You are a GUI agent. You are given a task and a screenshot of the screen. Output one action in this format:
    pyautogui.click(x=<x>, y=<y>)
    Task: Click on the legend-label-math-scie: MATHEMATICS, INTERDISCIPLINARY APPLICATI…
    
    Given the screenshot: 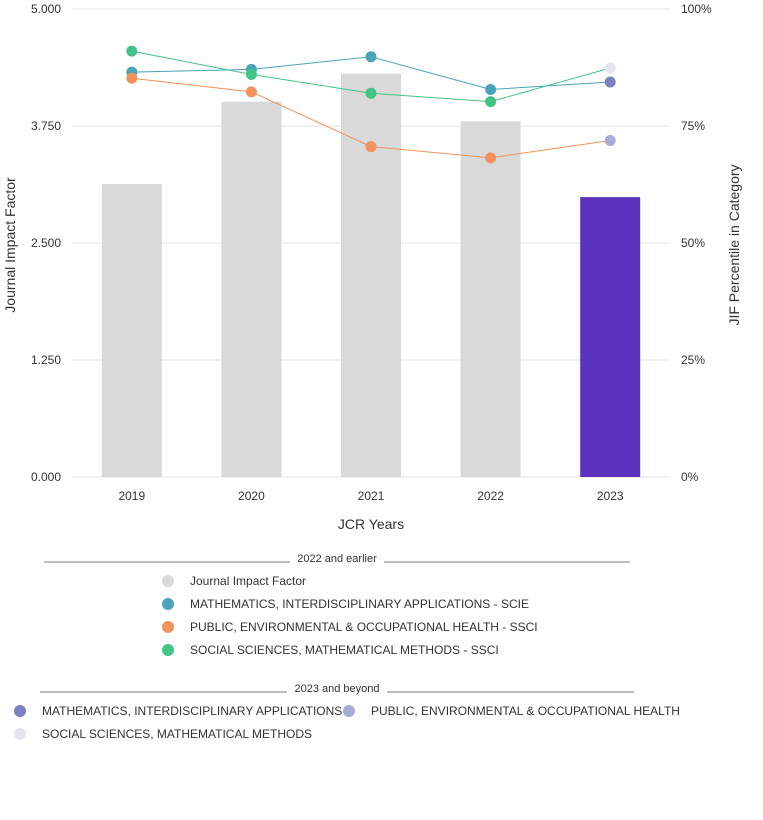 What is the action you would take?
    pyautogui.click(x=359, y=604)
    